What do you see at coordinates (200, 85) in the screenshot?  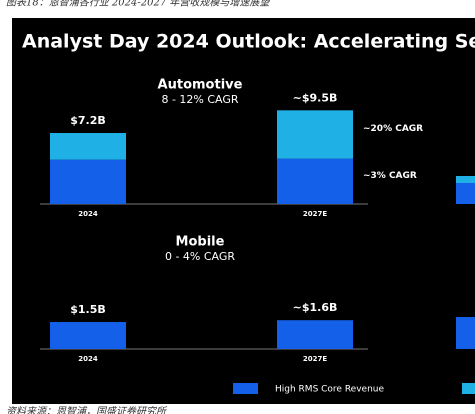 I see `panel-title: Automotive` at bounding box center [200, 85].